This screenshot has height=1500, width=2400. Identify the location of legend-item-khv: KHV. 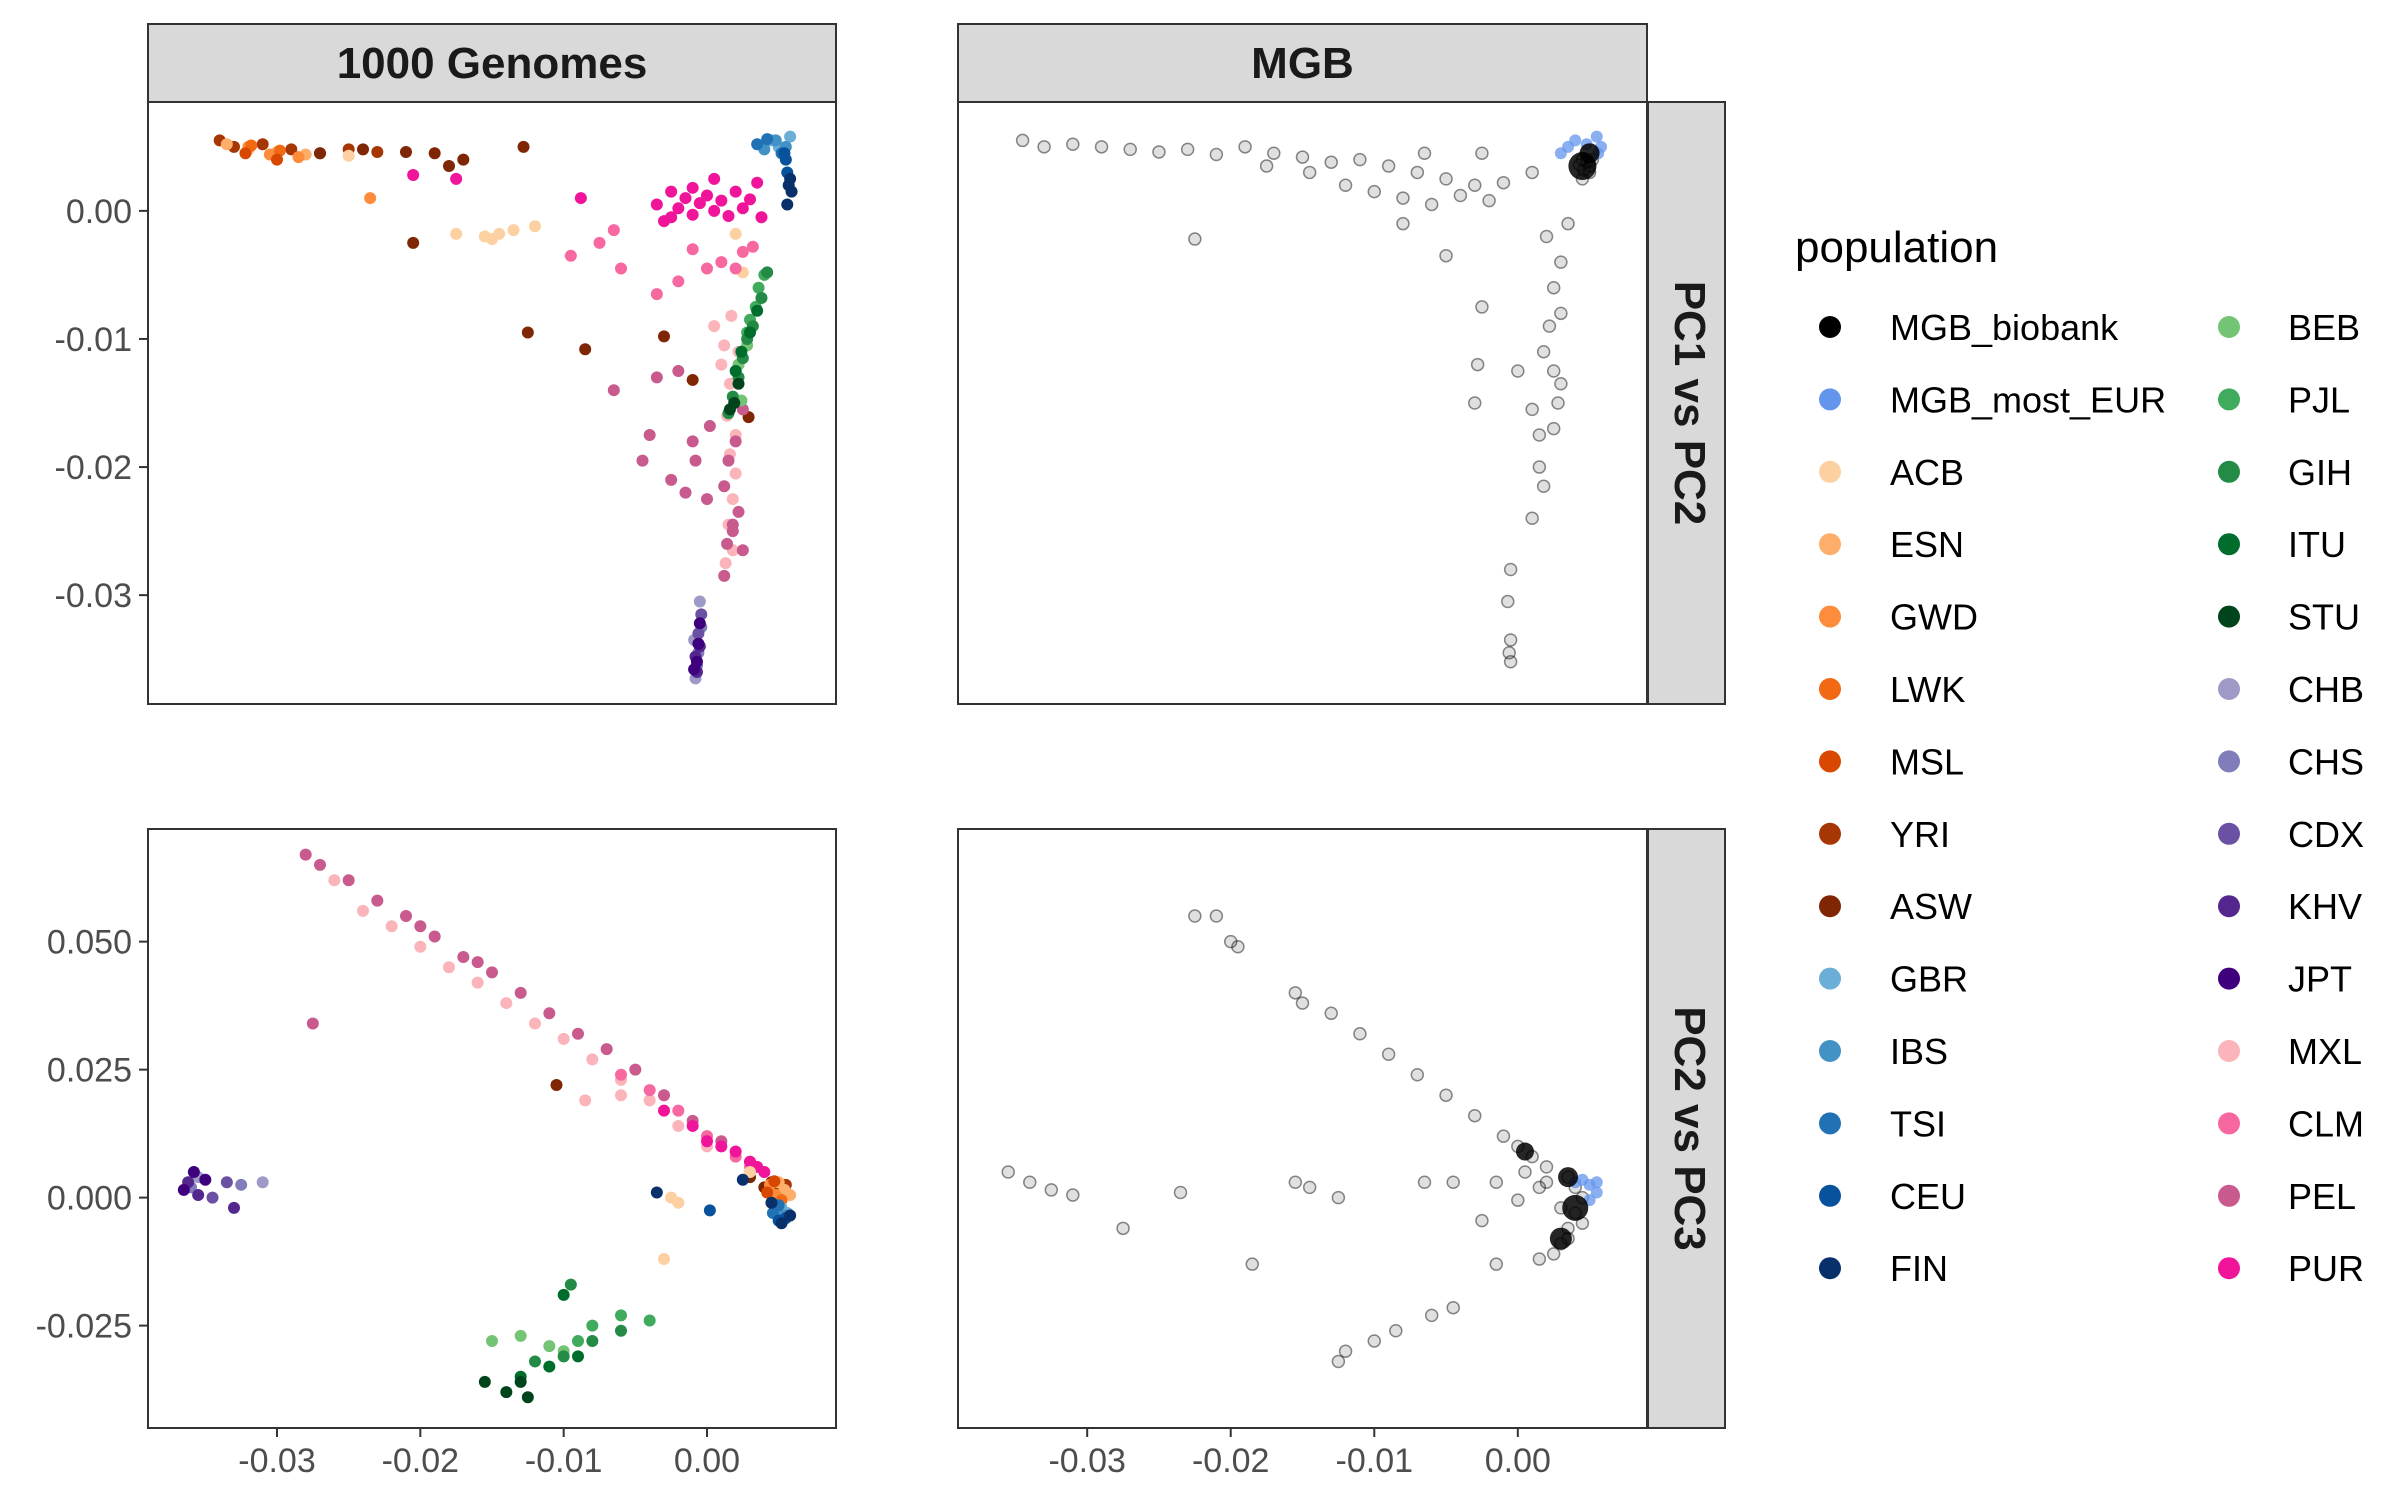
(2290, 906).